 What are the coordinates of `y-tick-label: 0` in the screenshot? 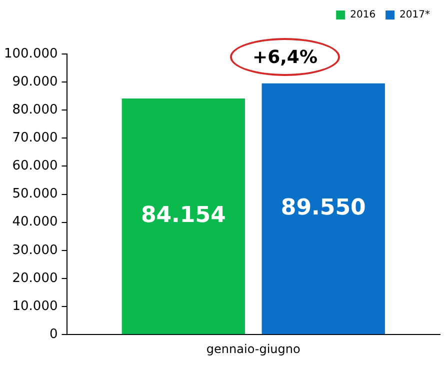 It's located at (53, 334).